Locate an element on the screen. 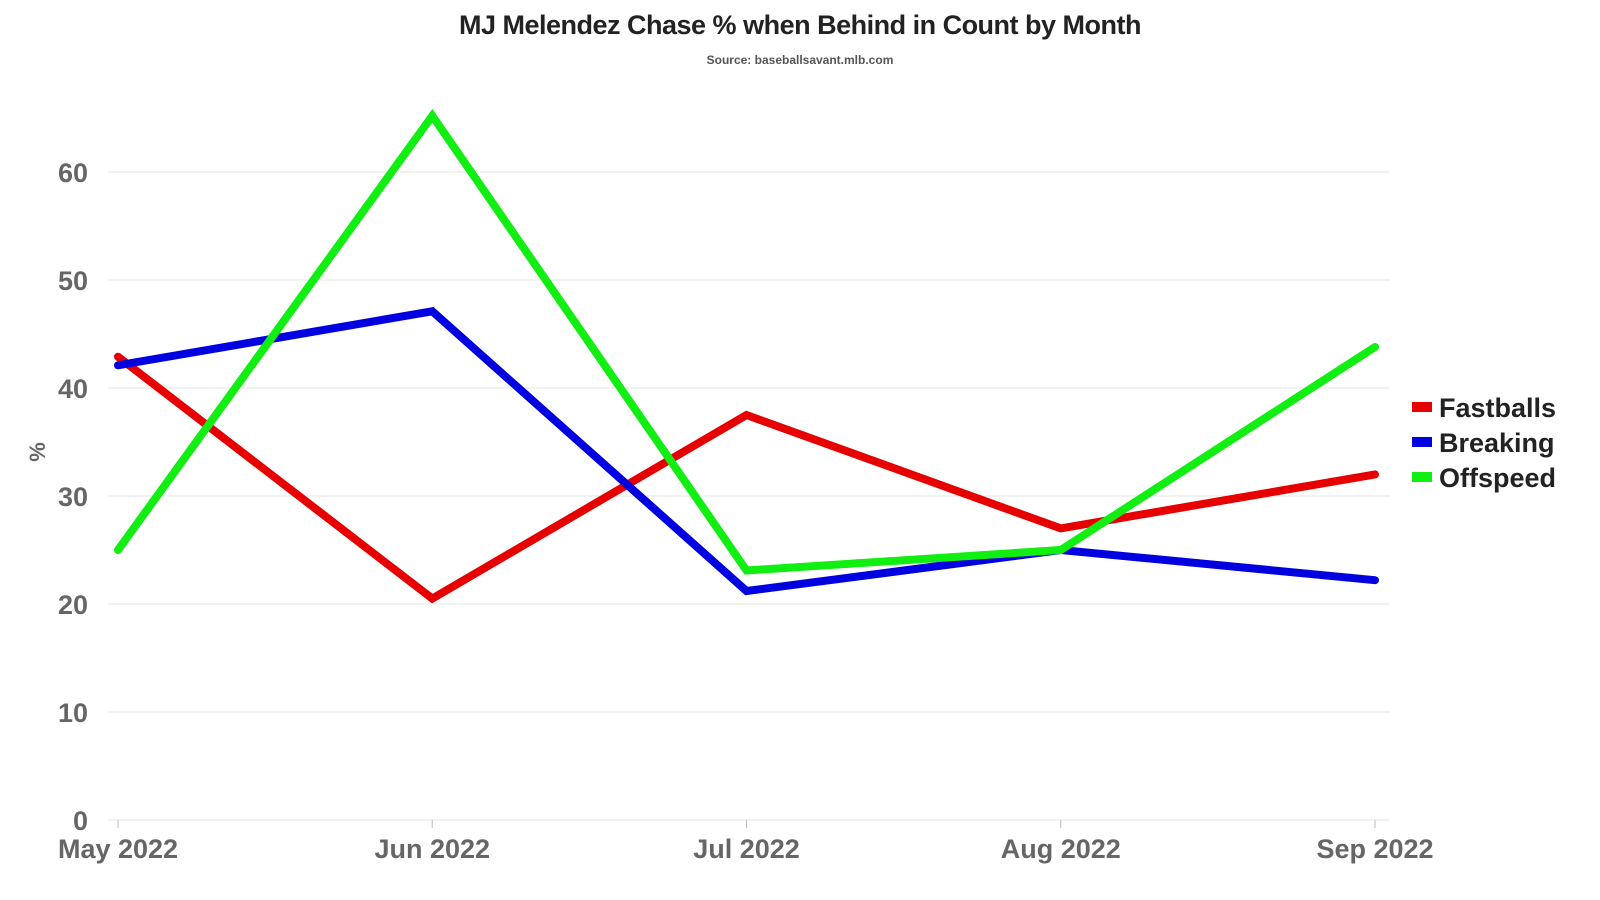 The height and width of the screenshot is (900, 1600). y-axis-ticks: 0 10 20 30 40 50 60 is located at coordinates (73, 497).